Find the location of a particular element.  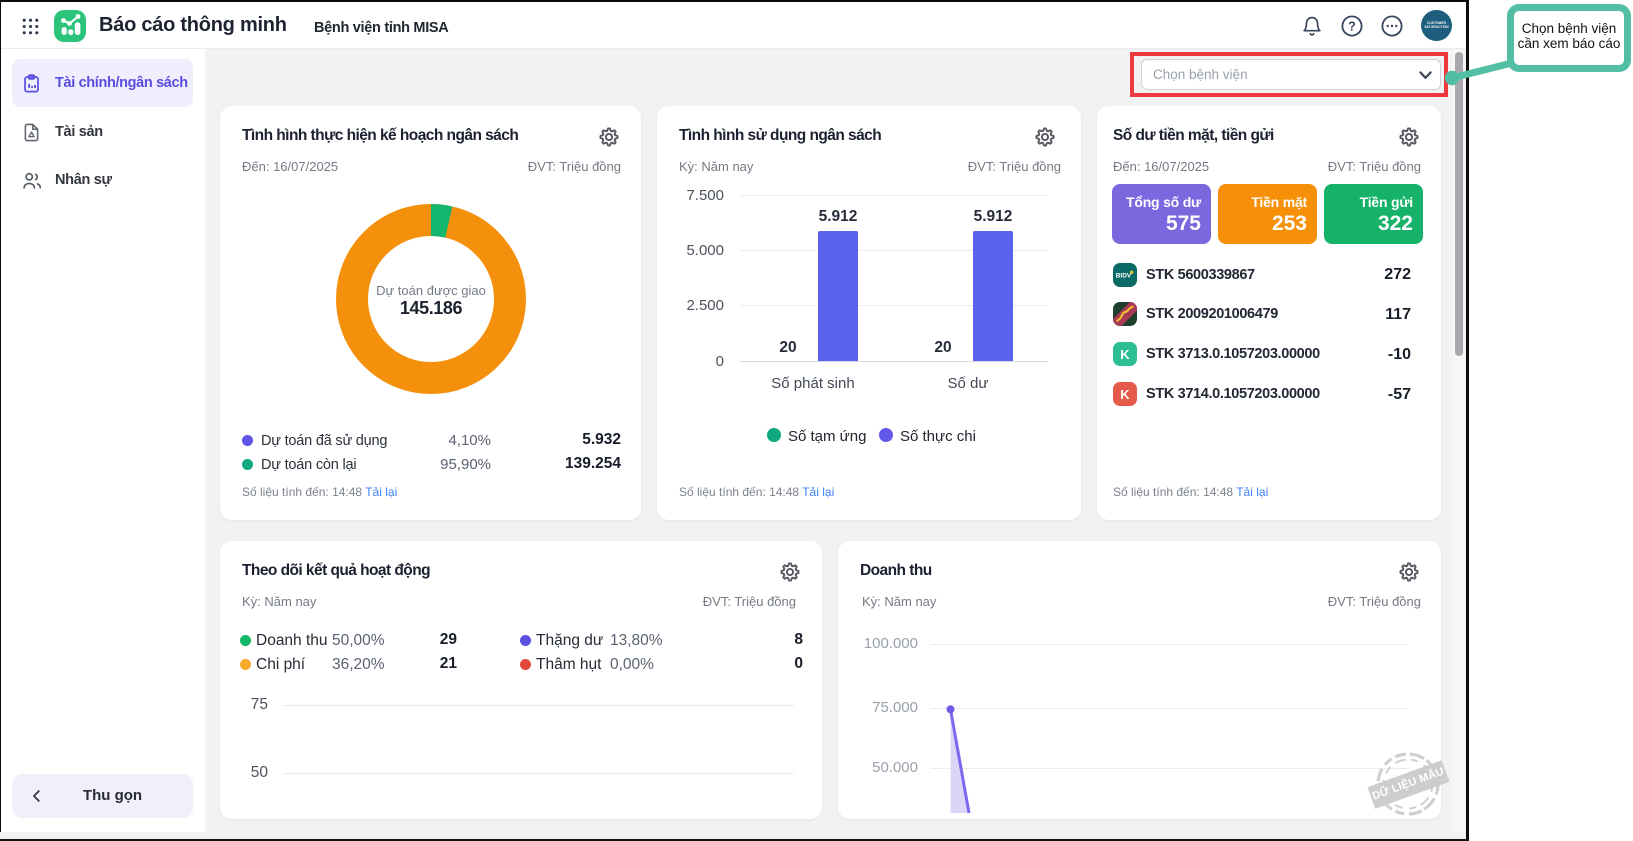

svg-text: BIDV is located at coordinates (1124, 276).